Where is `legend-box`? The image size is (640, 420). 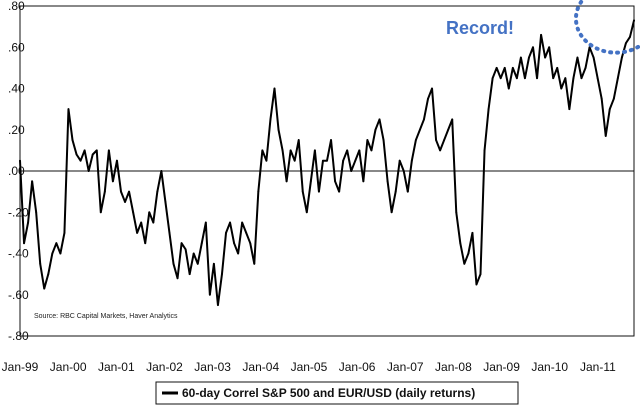 legend-box is located at coordinates (337, 393).